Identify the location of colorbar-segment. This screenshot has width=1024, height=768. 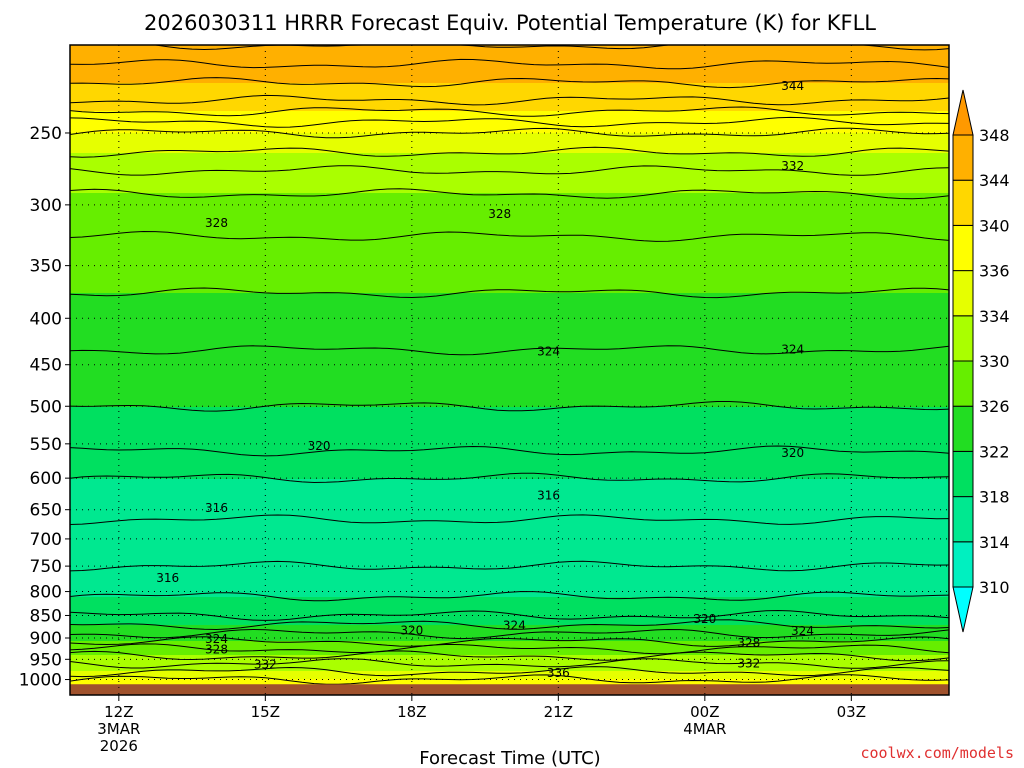
(963, 474).